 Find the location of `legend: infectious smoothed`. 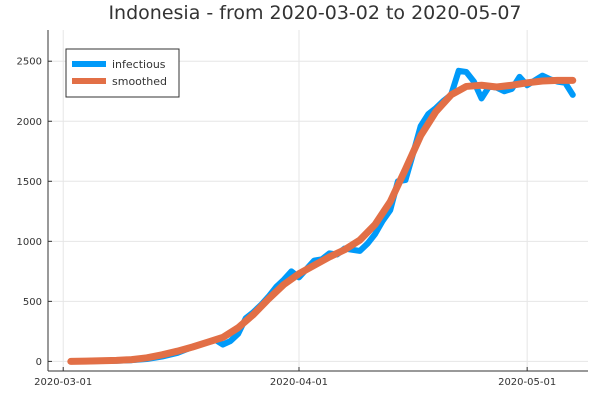

legend: infectious smoothed is located at coordinates (122, 73).